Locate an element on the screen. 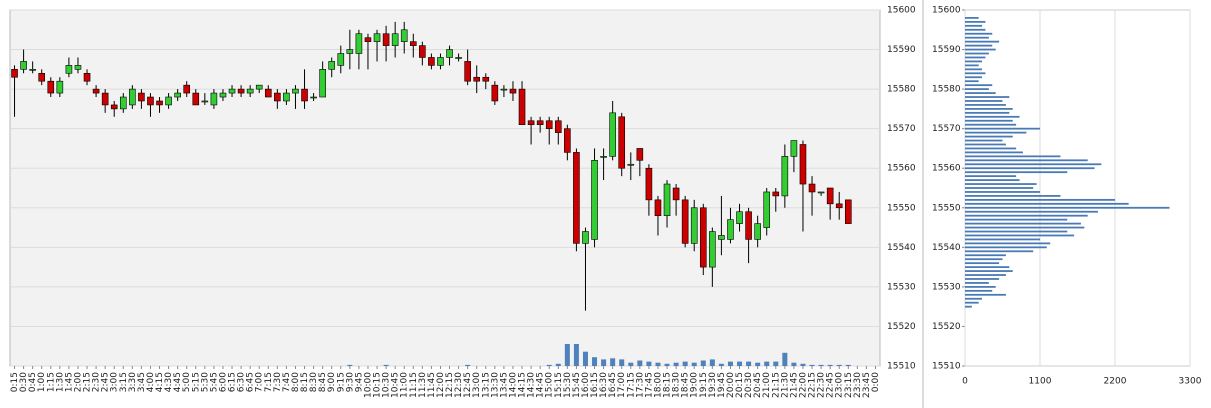 This screenshot has width=1211, height=408. x-tick-label: 21:00 is located at coordinates (767, 385).